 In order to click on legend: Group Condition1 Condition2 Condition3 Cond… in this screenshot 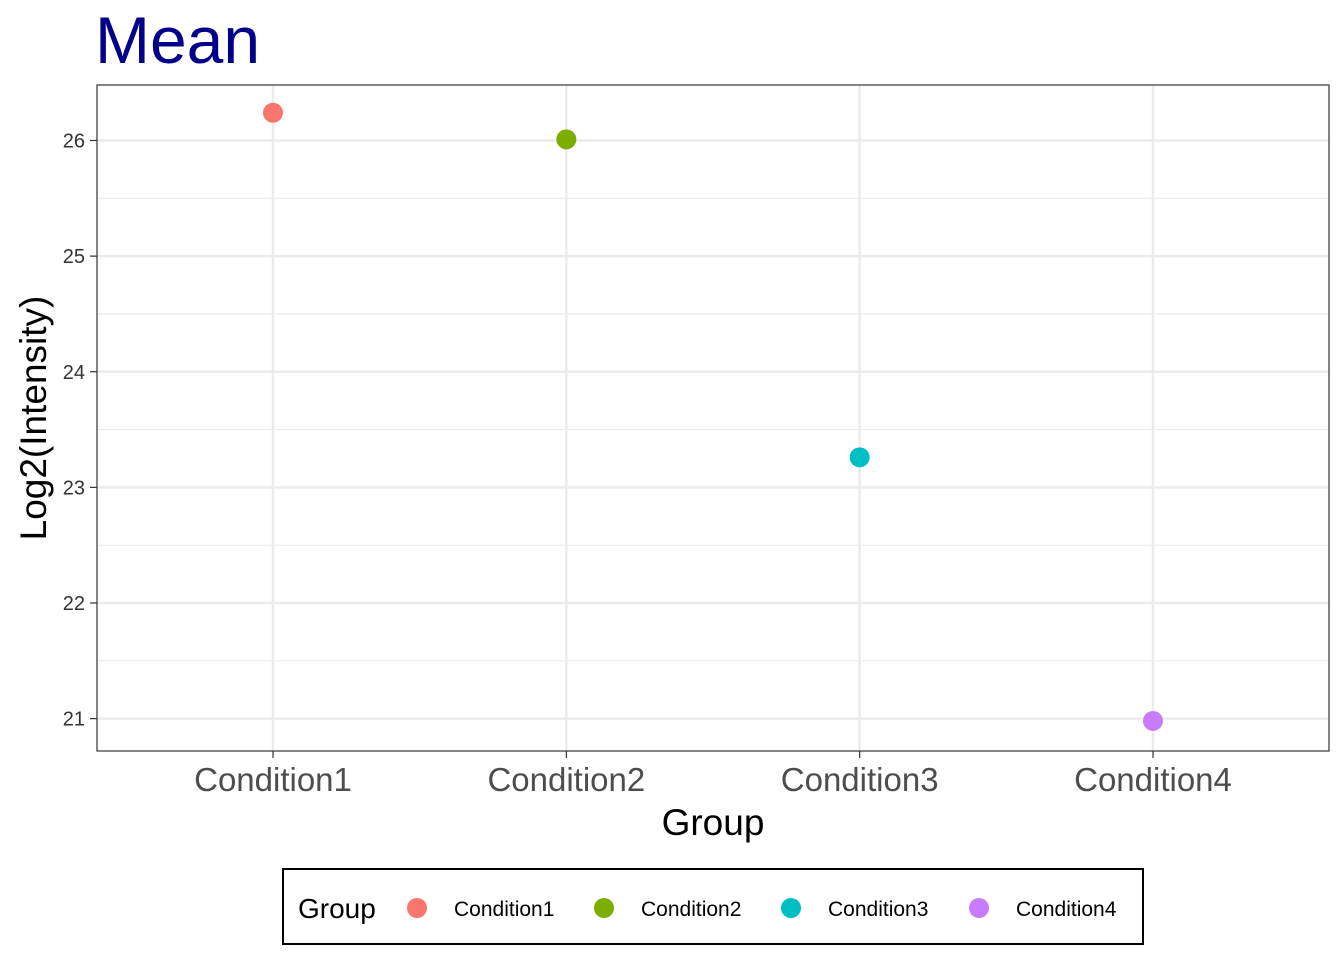, I will do `click(713, 906)`.